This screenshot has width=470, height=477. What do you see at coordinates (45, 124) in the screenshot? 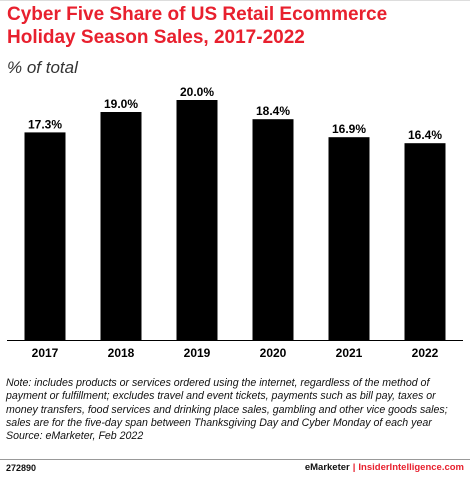
I see `data-label-2017: 17.3%` at bounding box center [45, 124].